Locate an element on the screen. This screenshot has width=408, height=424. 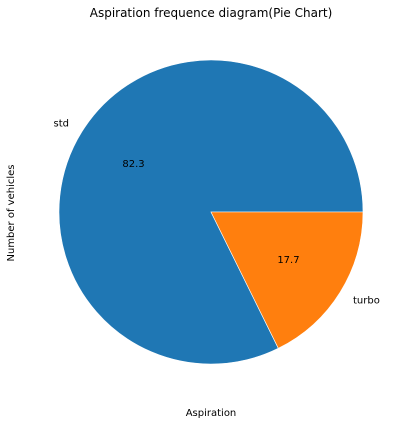
chart-title: Aspiration frequence diagram(Pie Chart) is located at coordinates (211, 13).